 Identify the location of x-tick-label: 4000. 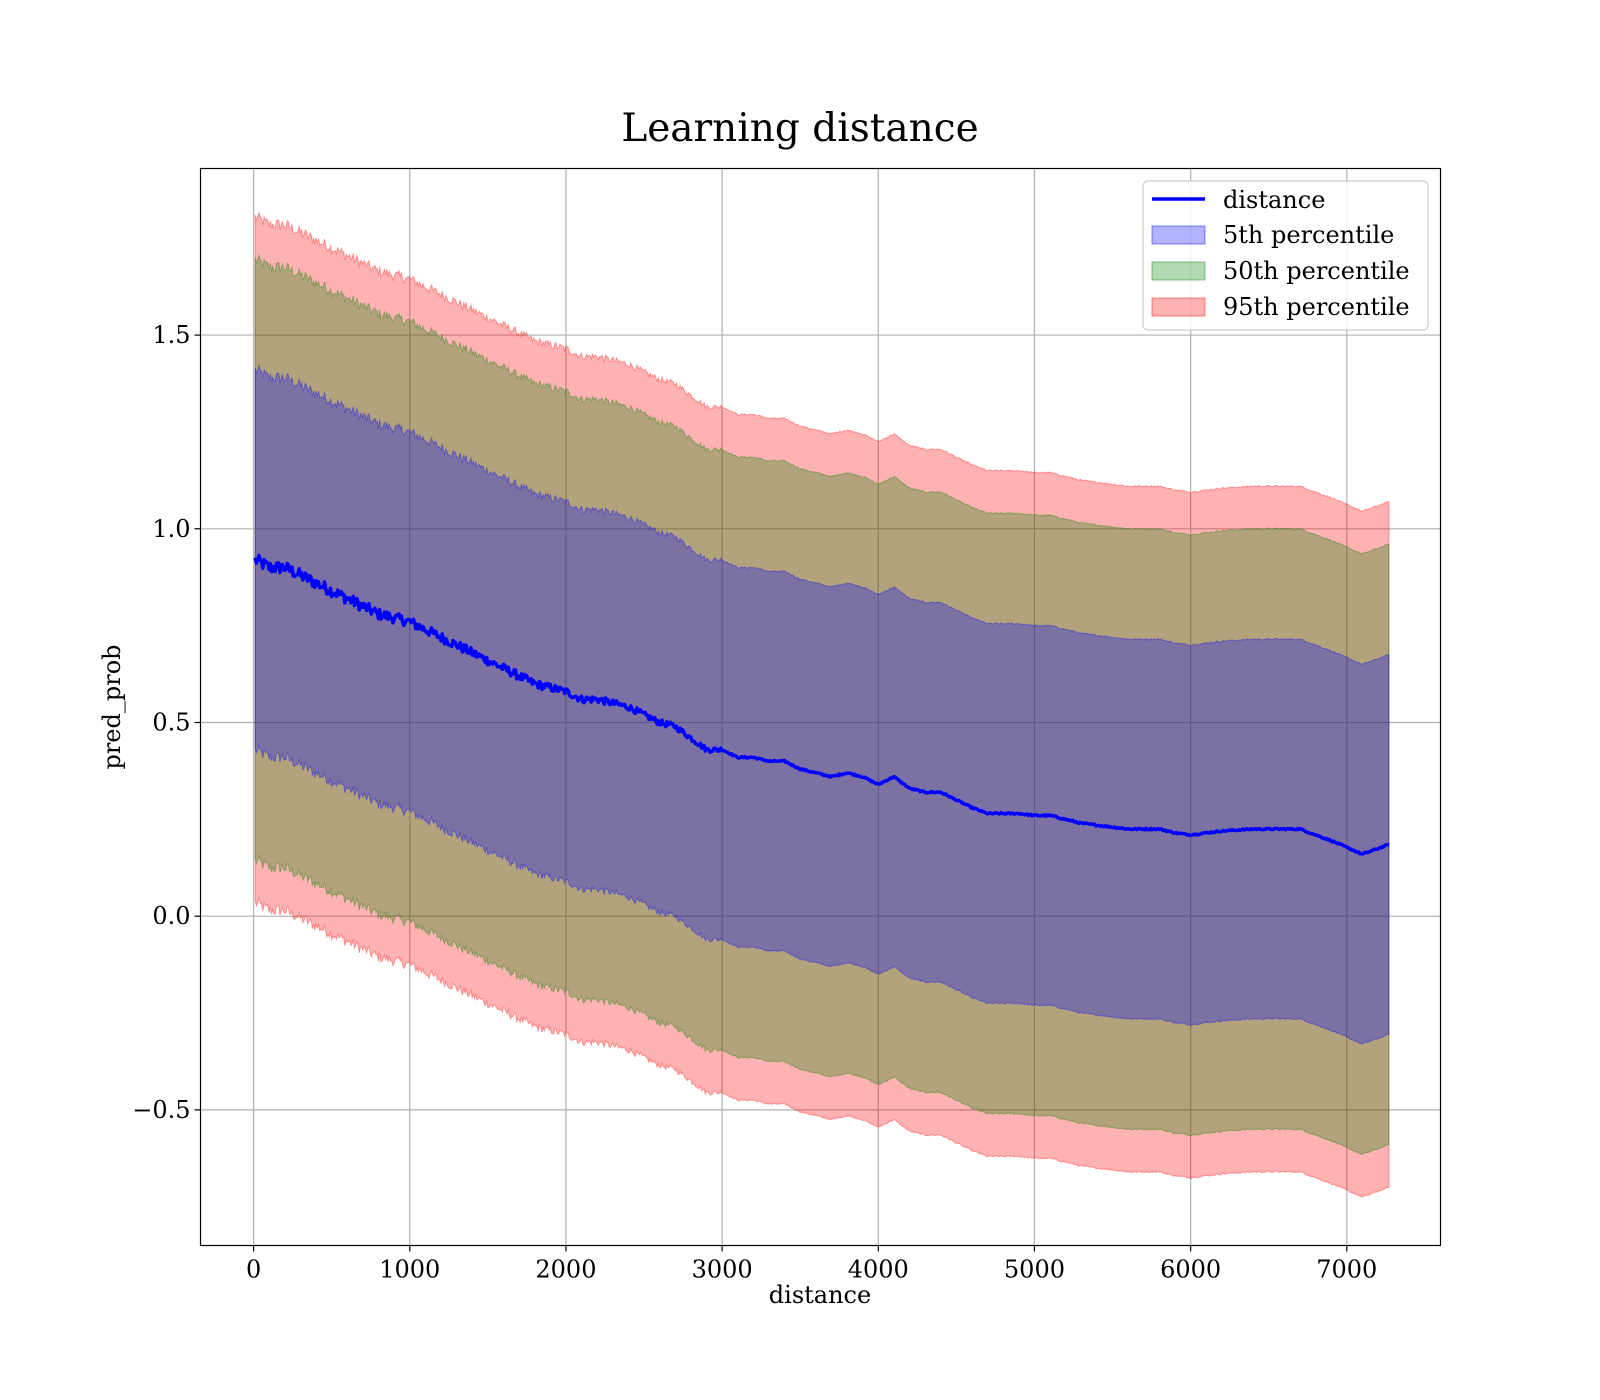
(878, 1270).